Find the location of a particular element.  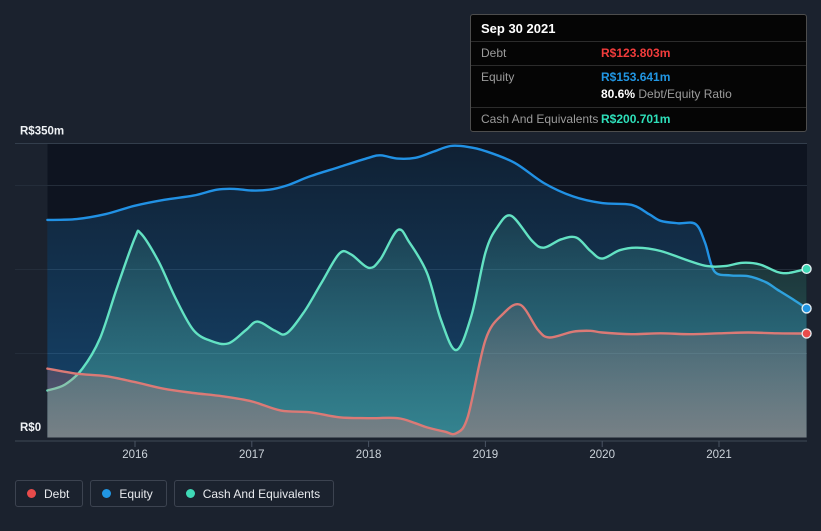

x-tick-label-2018: 2018 is located at coordinates (369, 455).